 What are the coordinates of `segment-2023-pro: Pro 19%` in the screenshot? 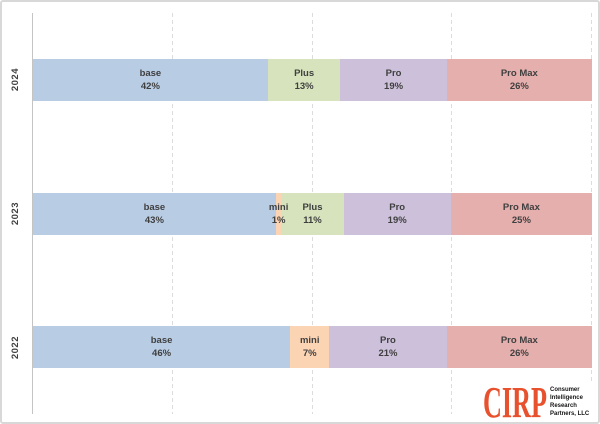 It's located at (397, 213).